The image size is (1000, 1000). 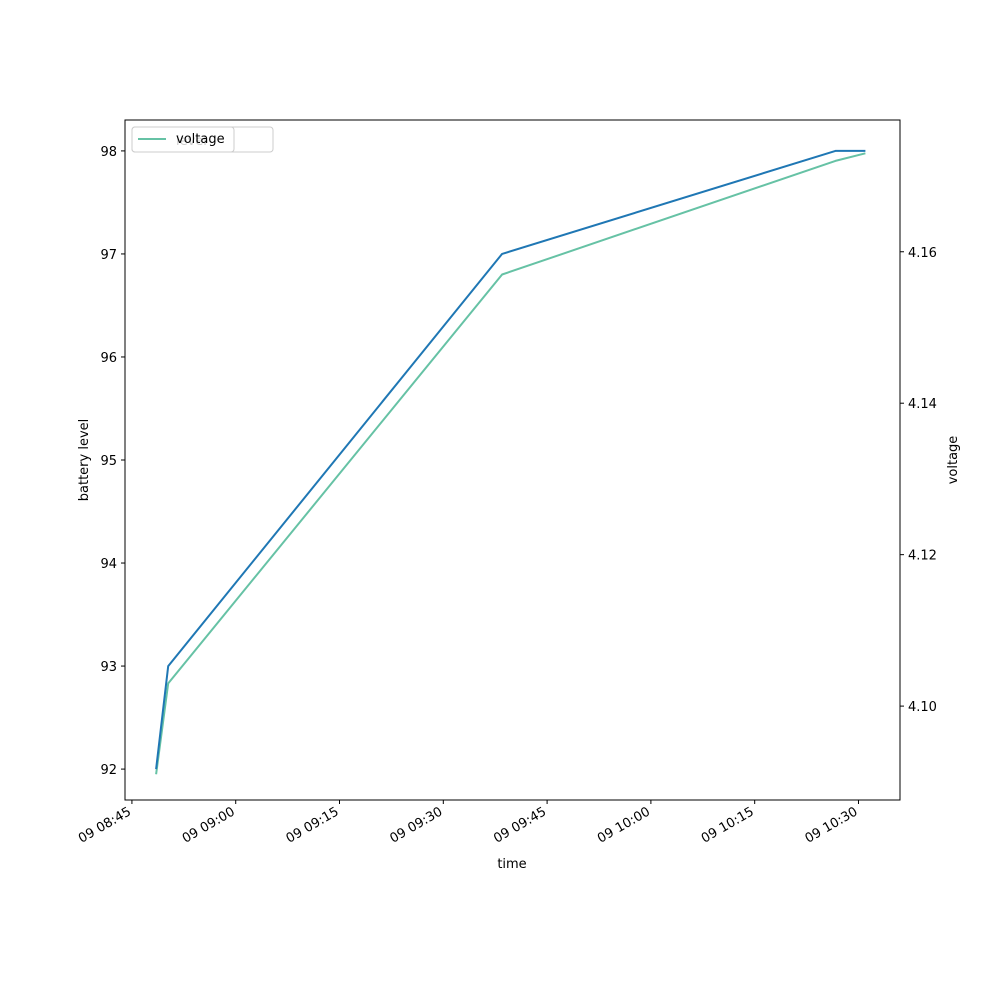 I want to click on x-axis-label: time, so click(x=511, y=864).